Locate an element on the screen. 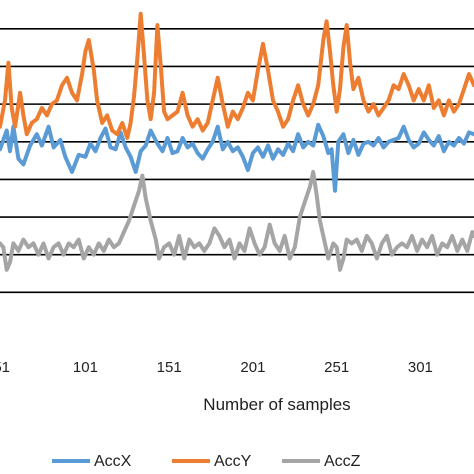  x-tick-label: 151 is located at coordinates (169, 367).